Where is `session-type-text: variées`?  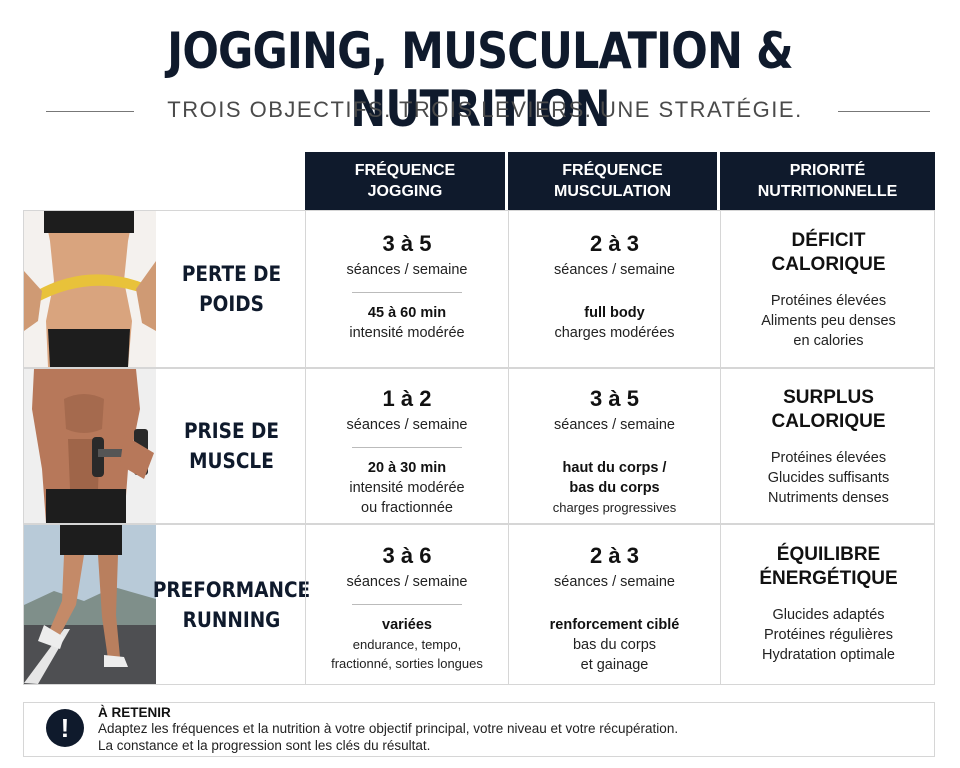 session-type-text: variées is located at coordinates (407, 625).